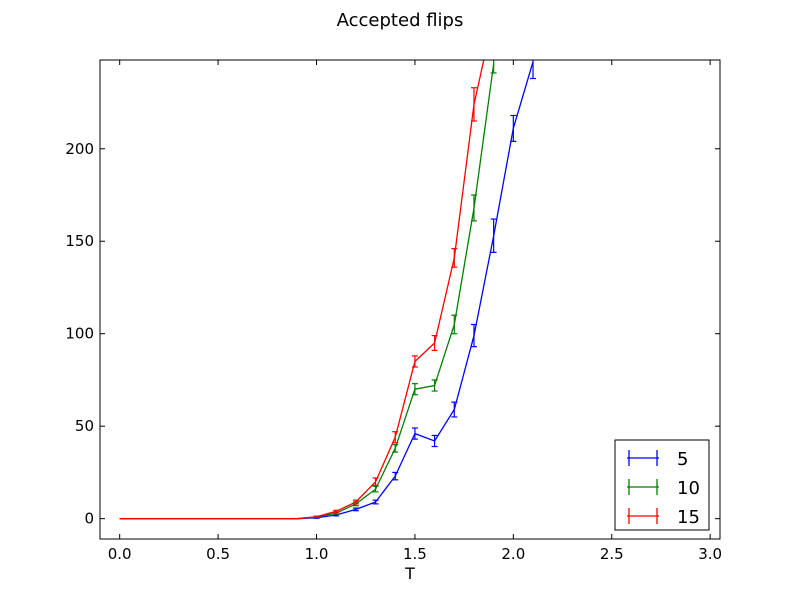 This screenshot has width=800, height=600. I want to click on x-tick-label: 3.0, so click(710, 554).